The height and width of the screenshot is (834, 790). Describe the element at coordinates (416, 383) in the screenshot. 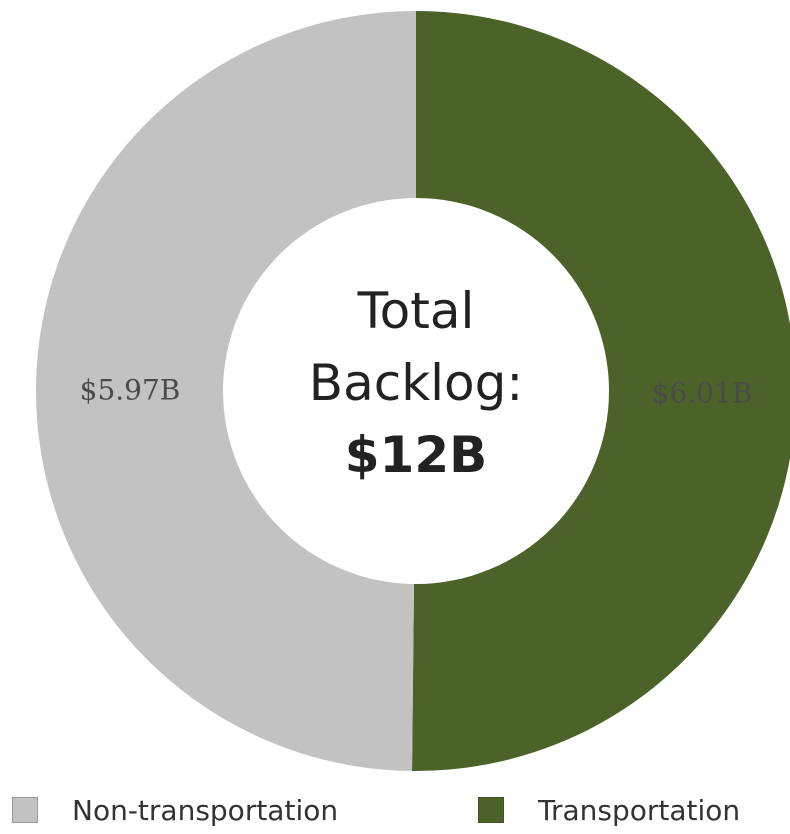

I see `center-backlog-label: Backlog:` at that location.